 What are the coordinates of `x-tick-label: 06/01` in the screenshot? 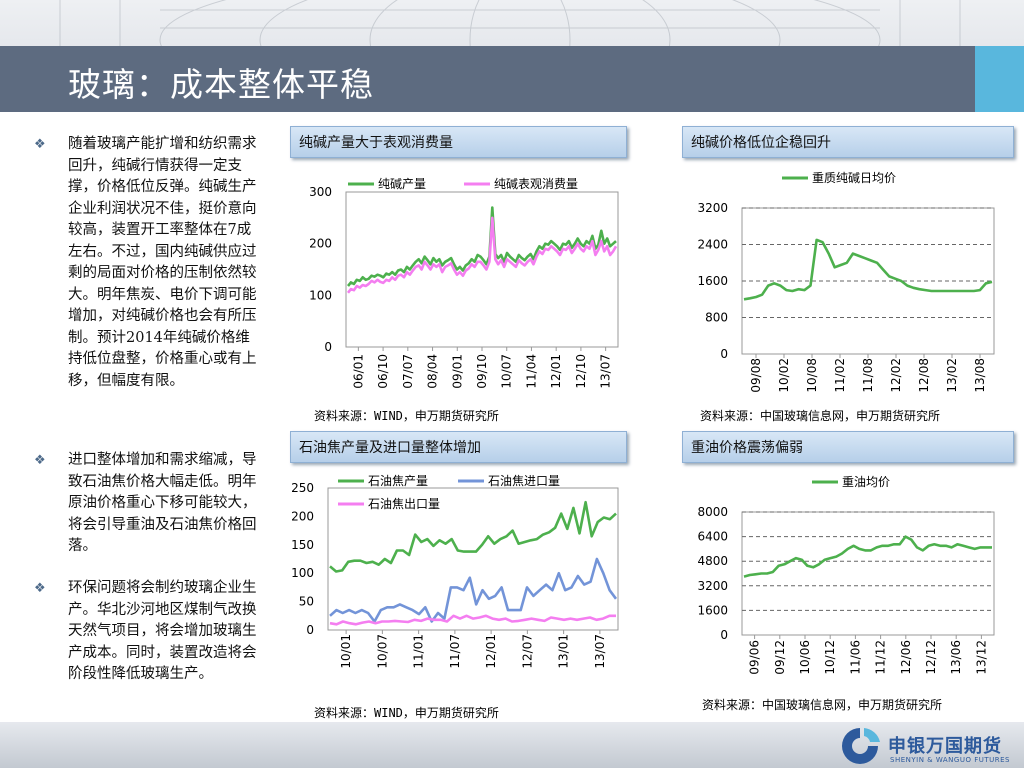 It's located at (358, 371).